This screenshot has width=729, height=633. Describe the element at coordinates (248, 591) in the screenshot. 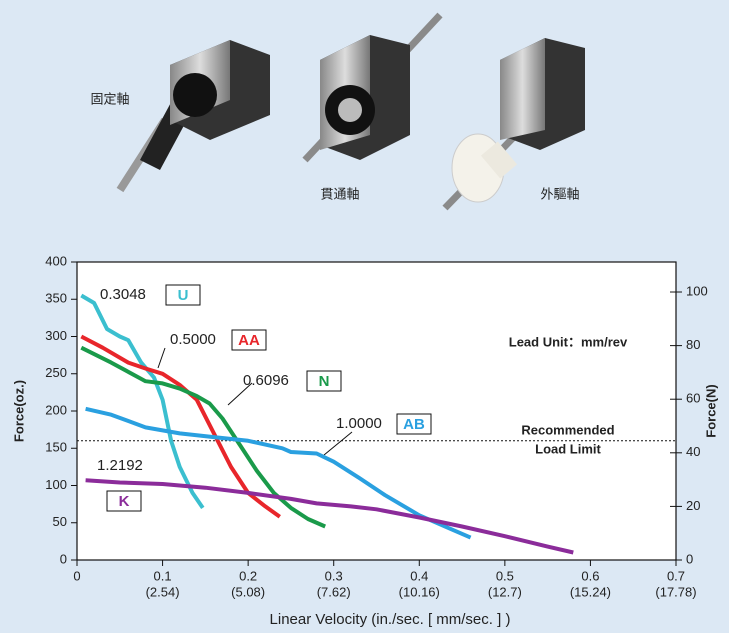

I see `x-tick-mm-label: (5.08)` at that location.